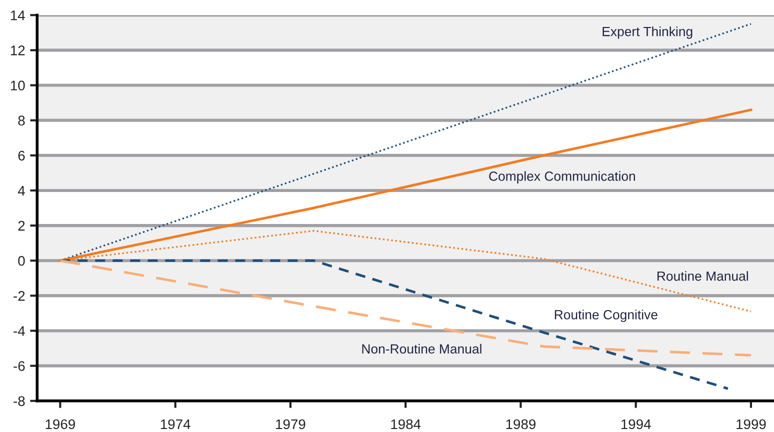 This screenshot has height=432, width=774. What do you see at coordinates (521, 424) in the screenshot?
I see `x-tick-label: 1989` at bounding box center [521, 424].